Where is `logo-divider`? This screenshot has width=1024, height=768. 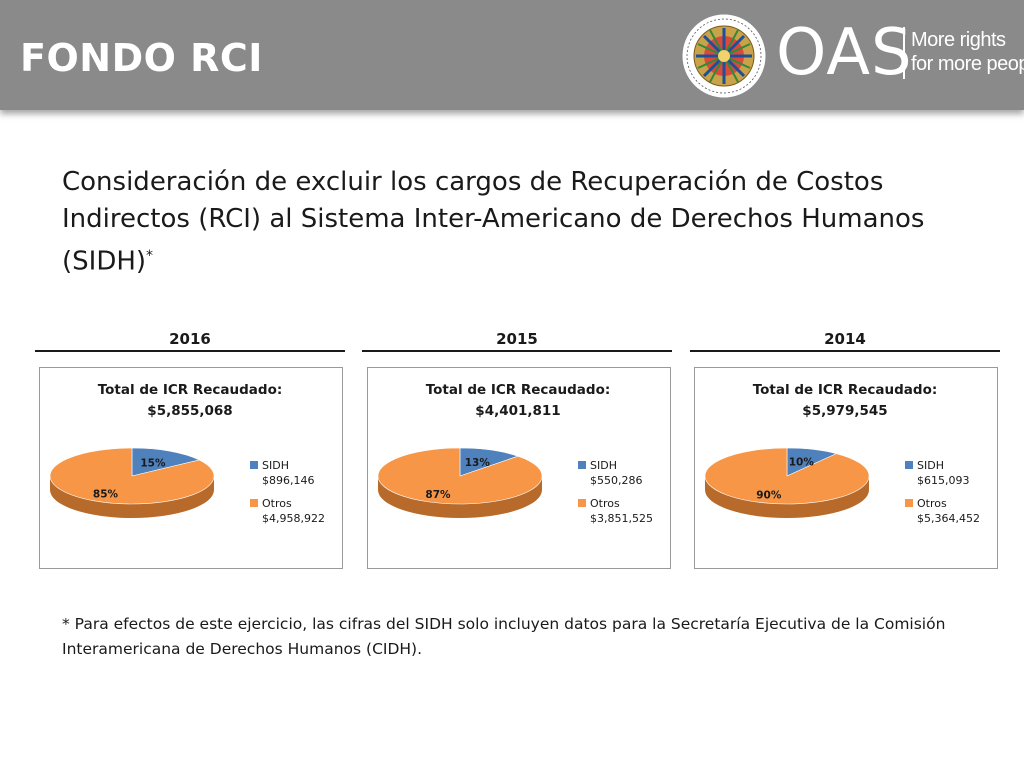
logo-divider is located at coordinates (904, 53).